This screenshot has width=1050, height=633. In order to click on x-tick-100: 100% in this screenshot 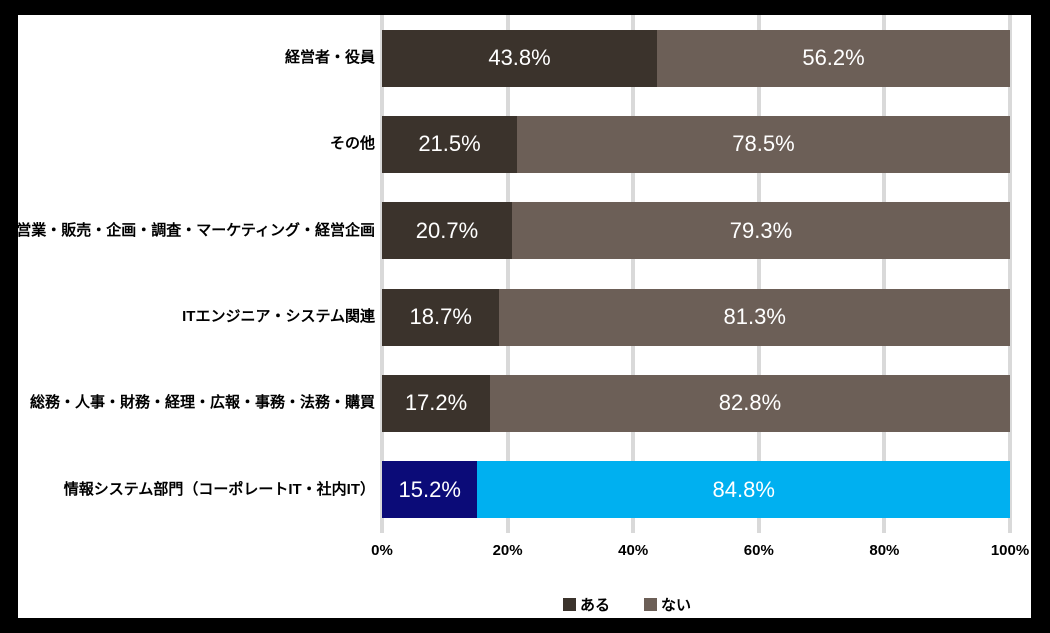, I will do `click(1010, 550)`.